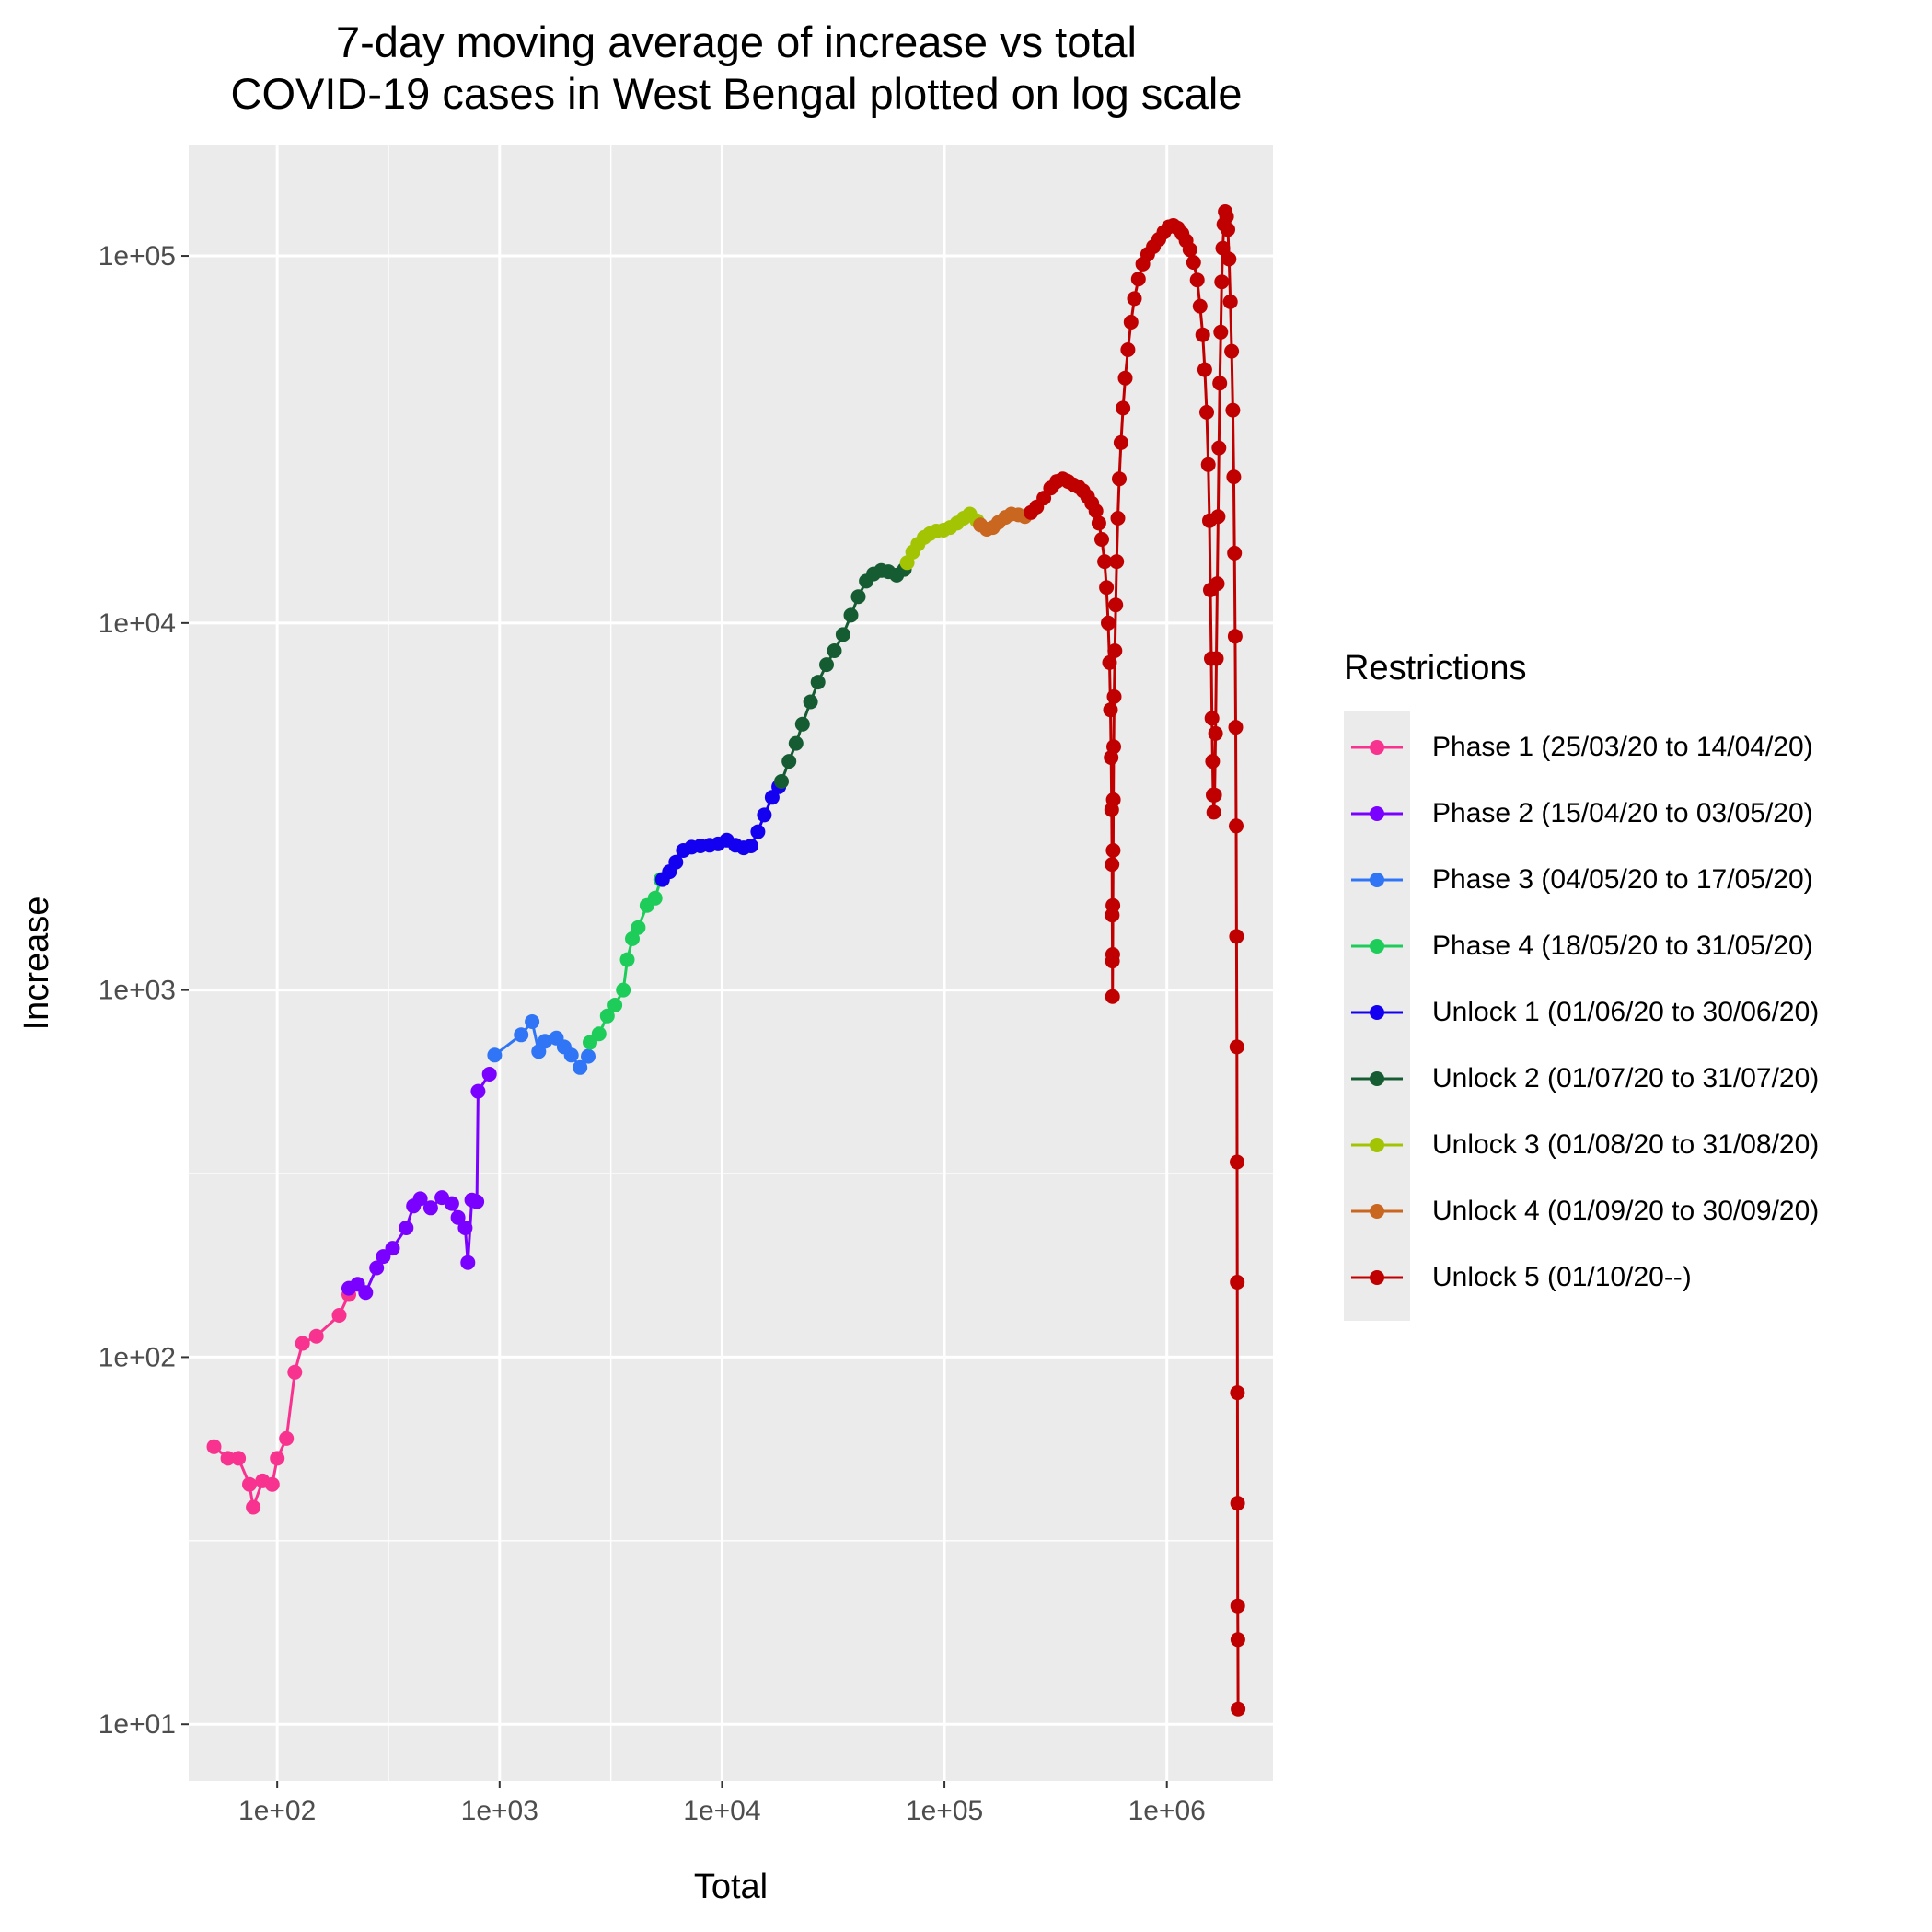 This screenshot has height=1932, width=1932. What do you see at coordinates (1582, 1211) in the screenshot?
I see `legend-item: Unlock 4 (01/09/20 to 30/09/20)` at bounding box center [1582, 1211].